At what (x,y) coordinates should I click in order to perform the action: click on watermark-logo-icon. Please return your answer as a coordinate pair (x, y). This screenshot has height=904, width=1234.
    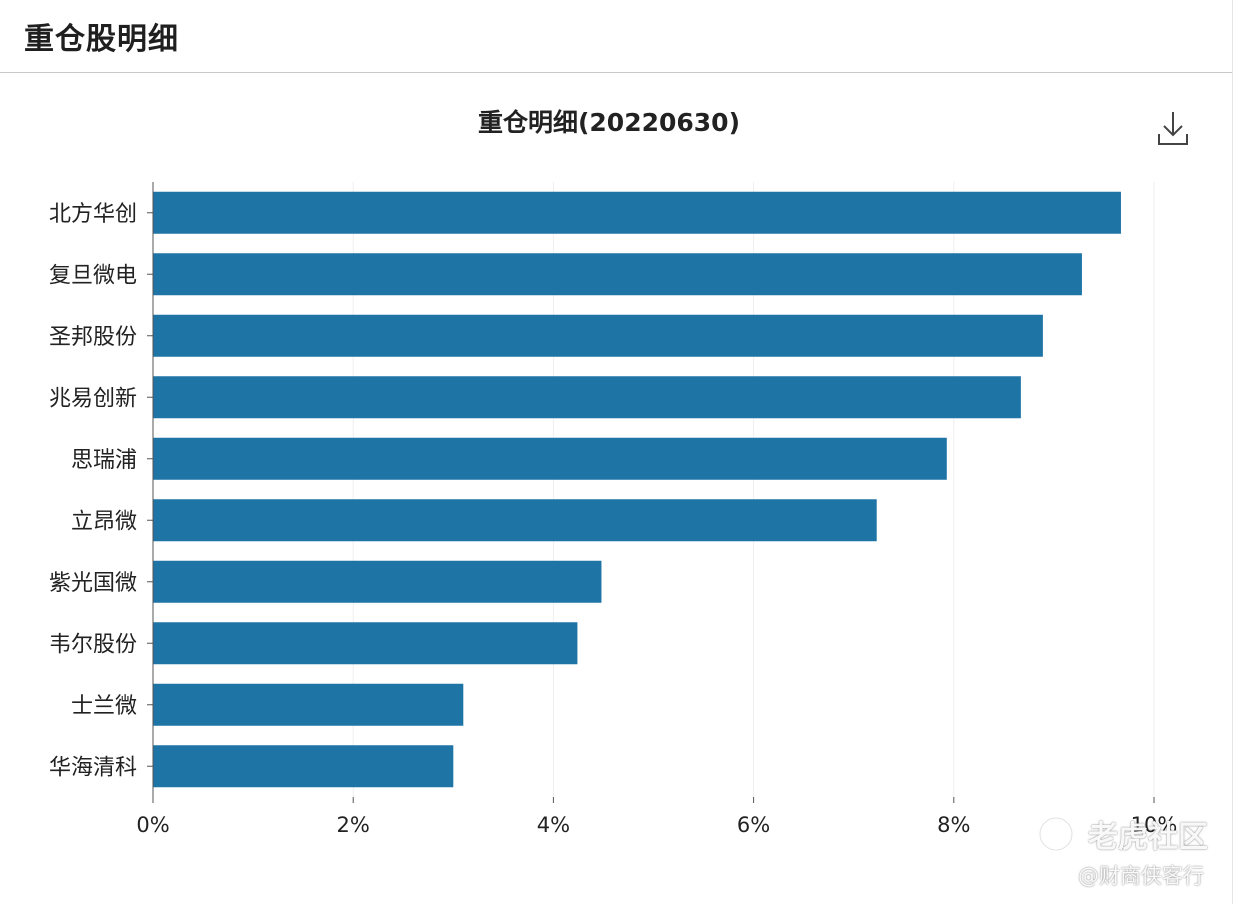
    Looking at the image, I should click on (1056, 834).